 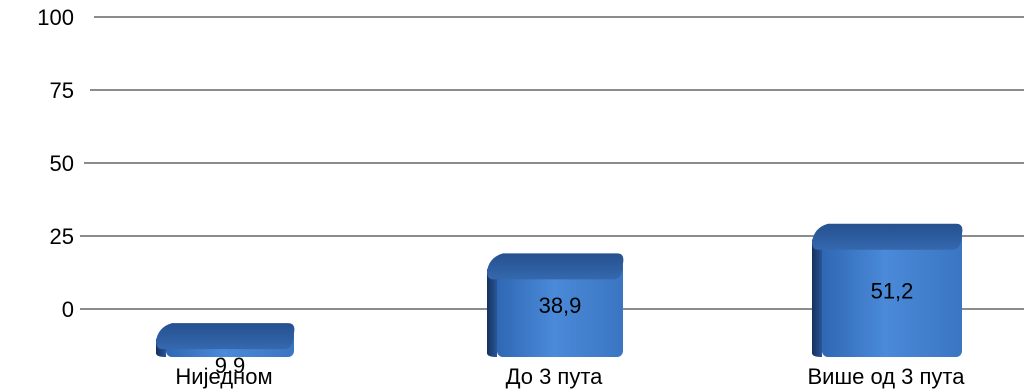 I want to click on bar: 51,2, so click(x=887, y=290).